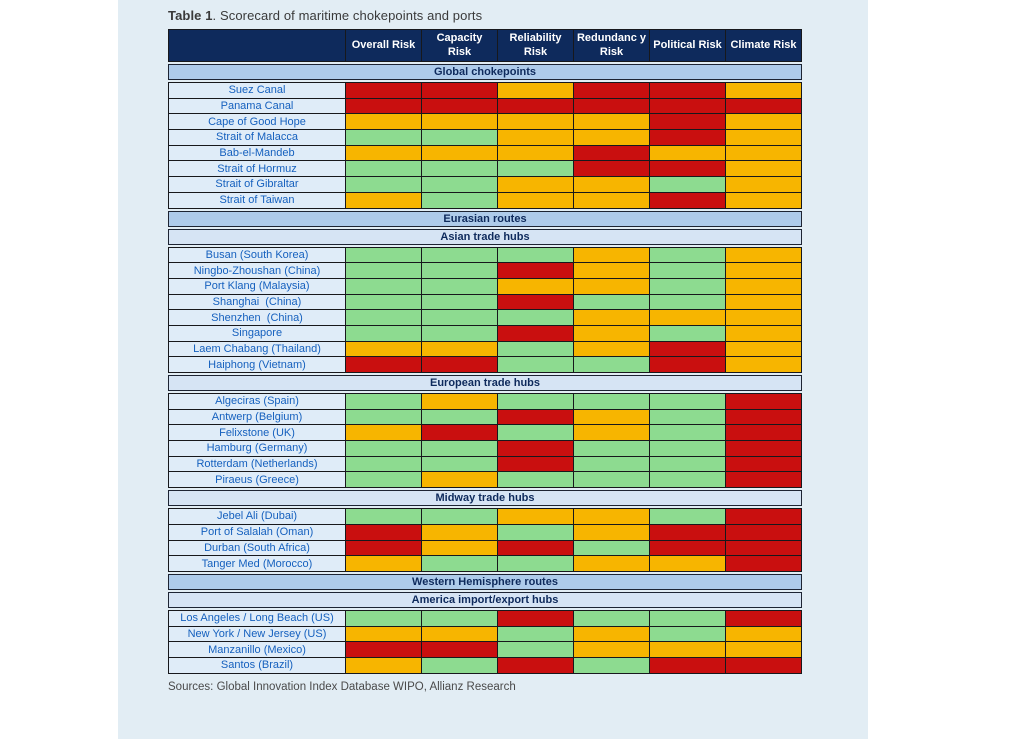 This screenshot has height=739, width=1024. I want to click on row-label: Panama Canal, so click(257, 106).